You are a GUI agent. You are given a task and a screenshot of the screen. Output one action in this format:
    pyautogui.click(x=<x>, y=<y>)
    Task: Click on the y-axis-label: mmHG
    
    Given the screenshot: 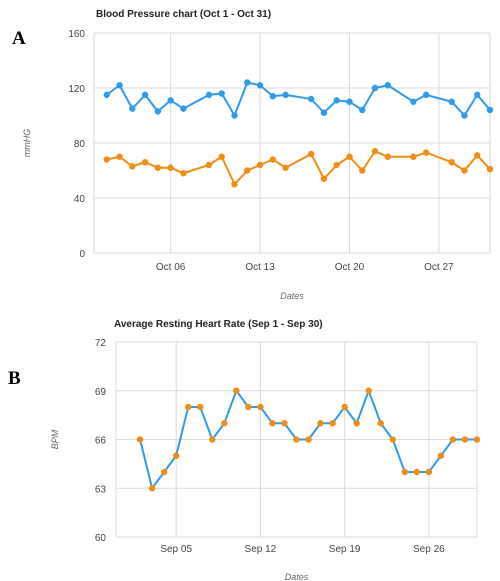 What is the action you would take?
    pyautogui.click(x=27, y=143)
    